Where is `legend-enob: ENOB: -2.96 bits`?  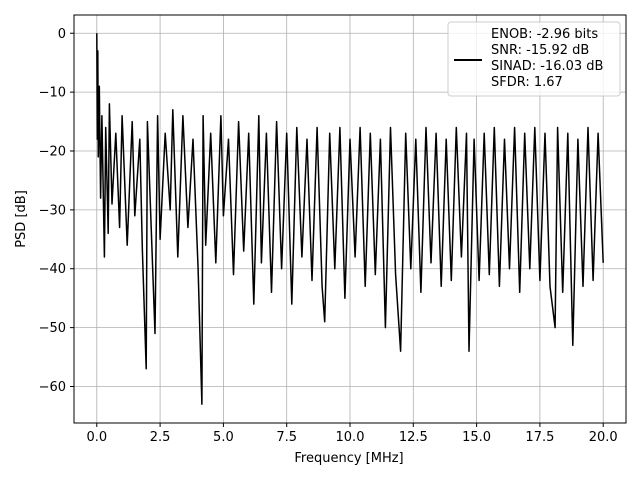
legend-enob: ENOB: -2.96 bits is located at coordinates (544, 34).